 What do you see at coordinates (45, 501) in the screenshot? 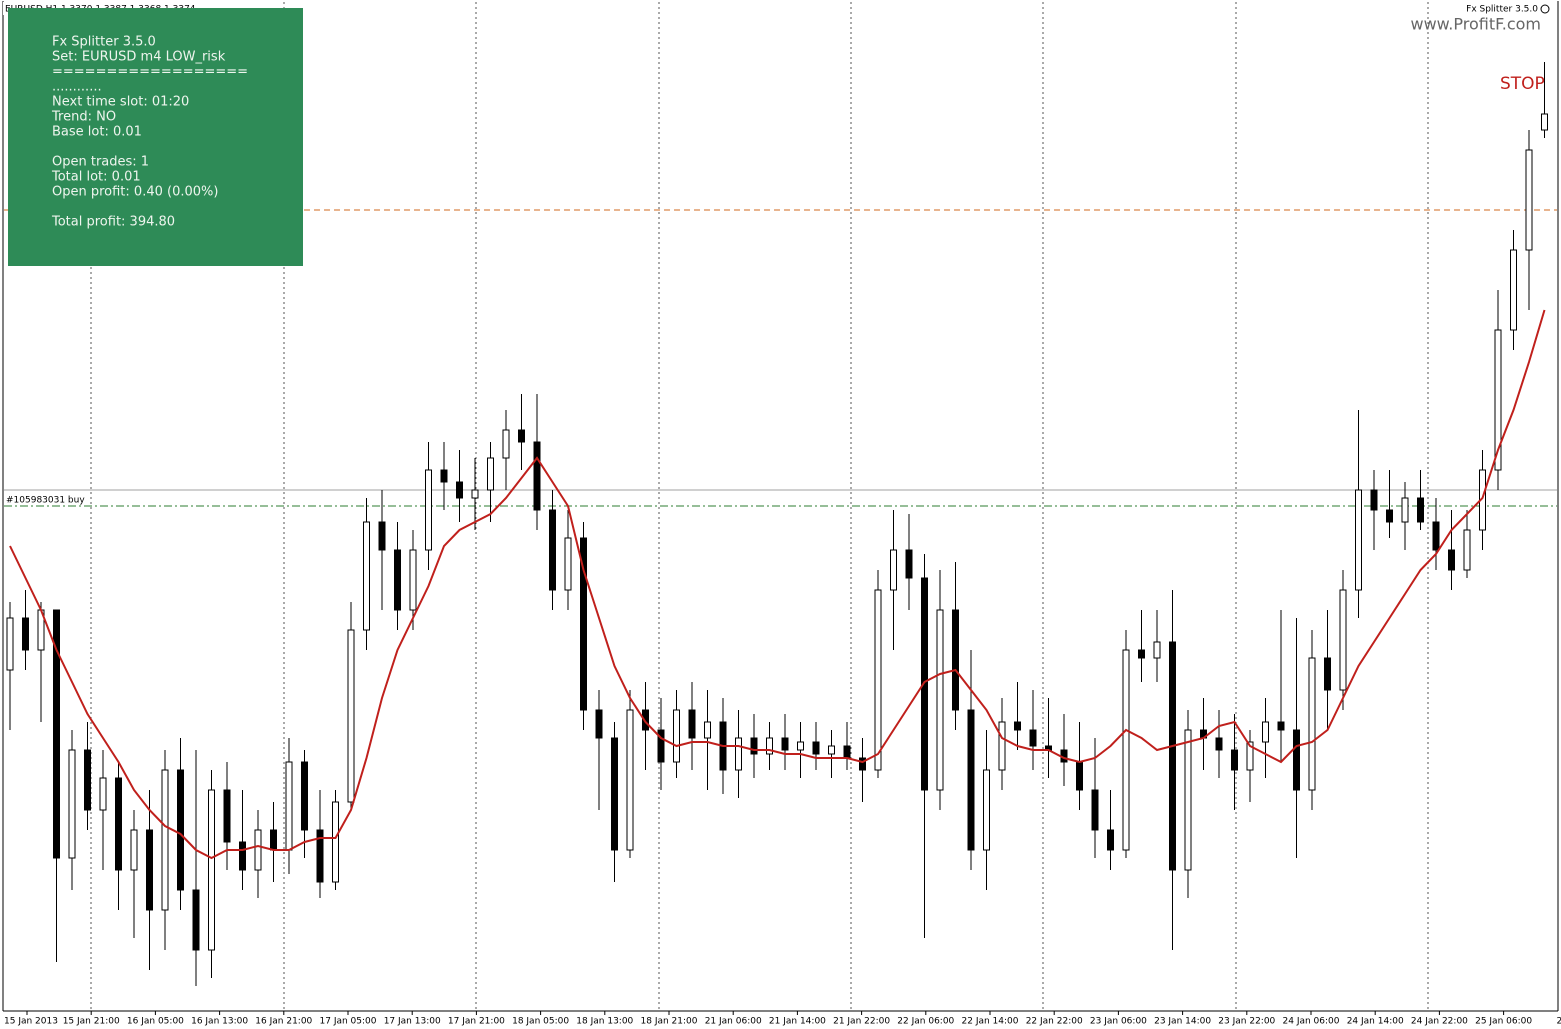
I see `level-label: #105983031 buy` at bounding box center [45, 501].